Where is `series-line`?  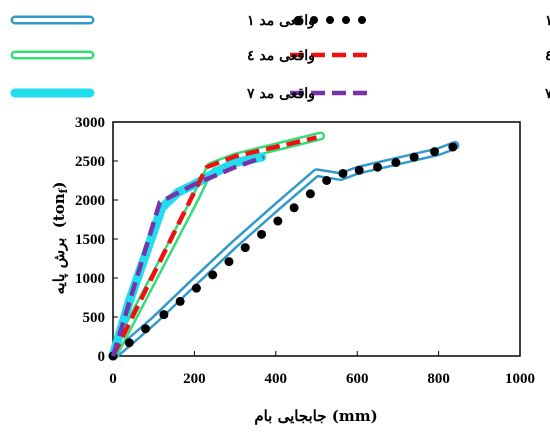 series-line is located at coordinates (187, 255).